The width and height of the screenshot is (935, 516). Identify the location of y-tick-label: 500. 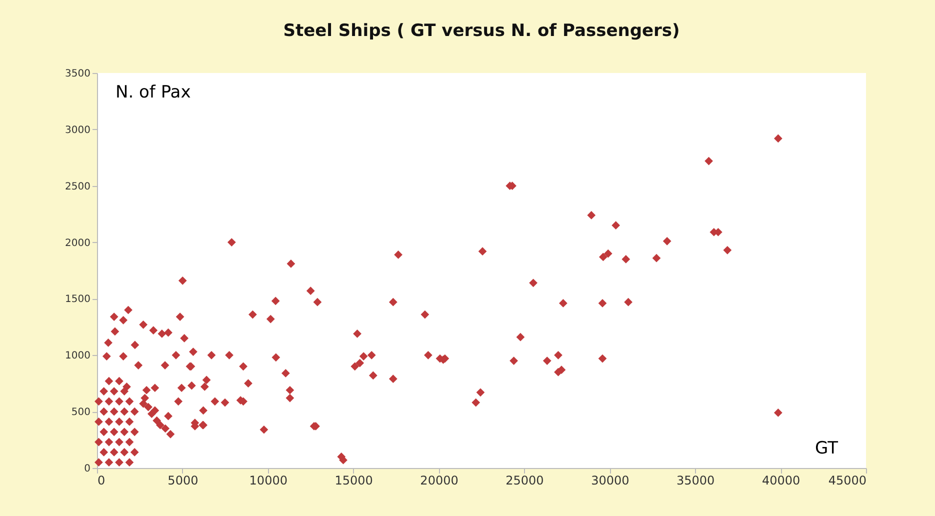
(80, 412).